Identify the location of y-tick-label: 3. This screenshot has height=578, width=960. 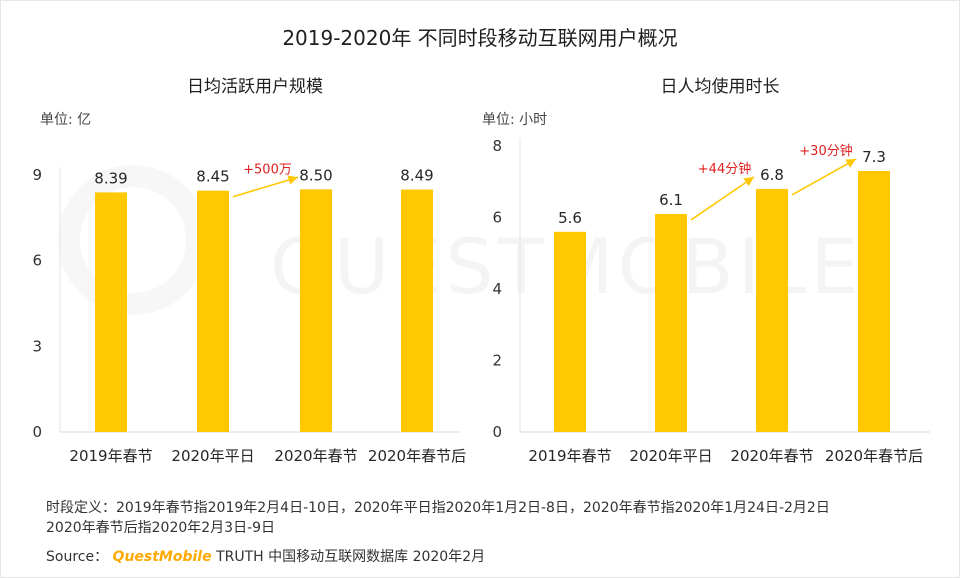
(37, 346).